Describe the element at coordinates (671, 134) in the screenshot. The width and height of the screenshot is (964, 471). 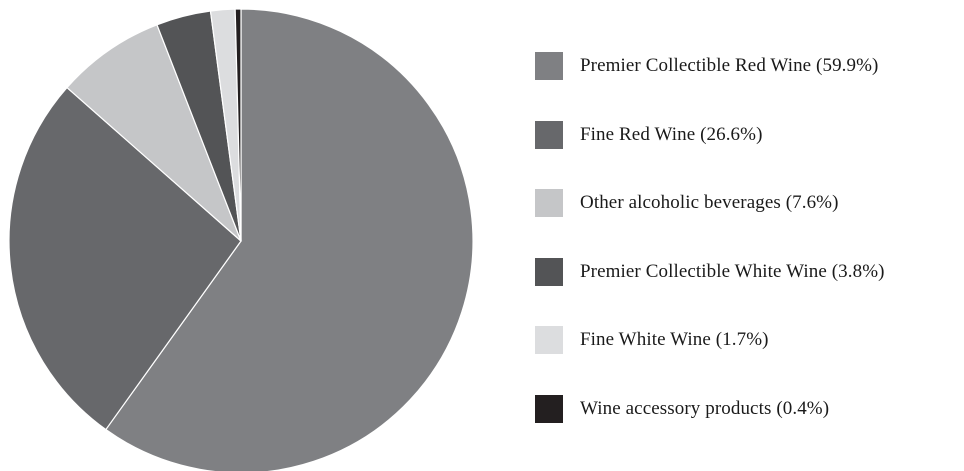
I see `legend-label: Fine Red Wine (26.6%)` at that location.